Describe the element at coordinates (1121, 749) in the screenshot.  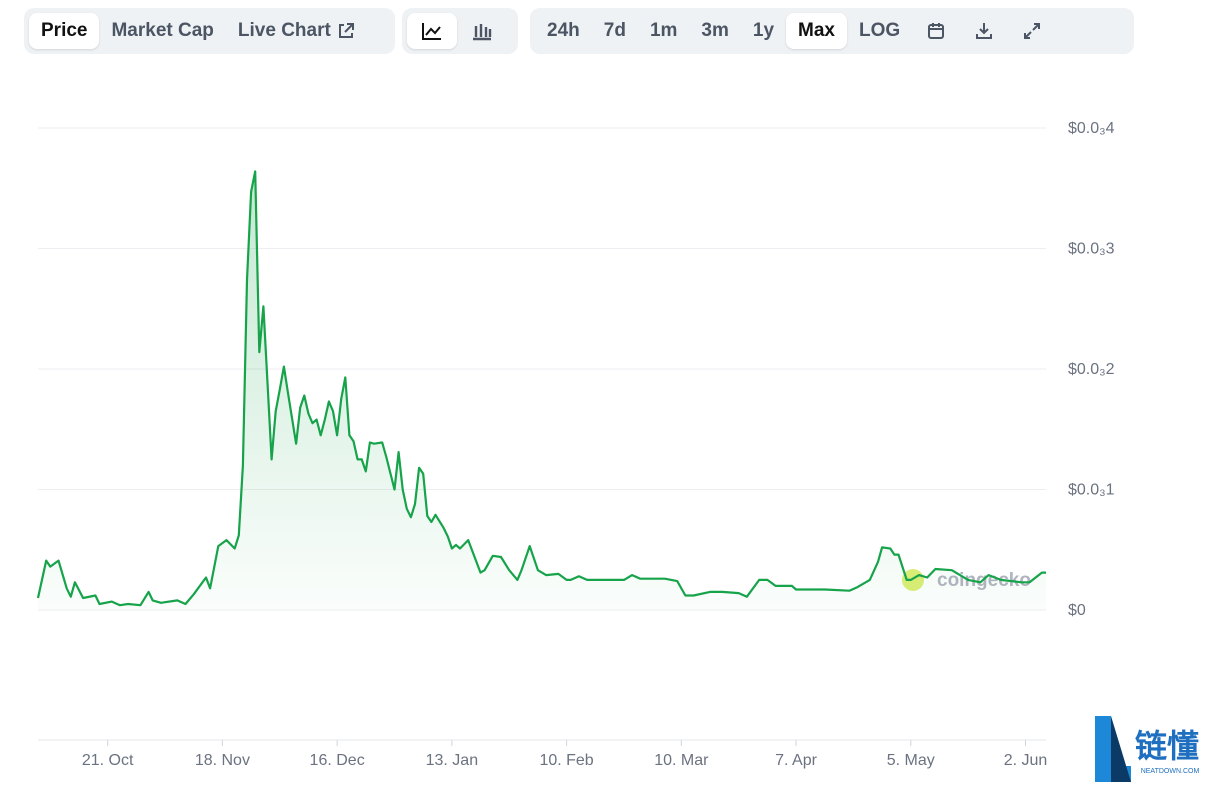
I see `brand-logo-shade` at that location.